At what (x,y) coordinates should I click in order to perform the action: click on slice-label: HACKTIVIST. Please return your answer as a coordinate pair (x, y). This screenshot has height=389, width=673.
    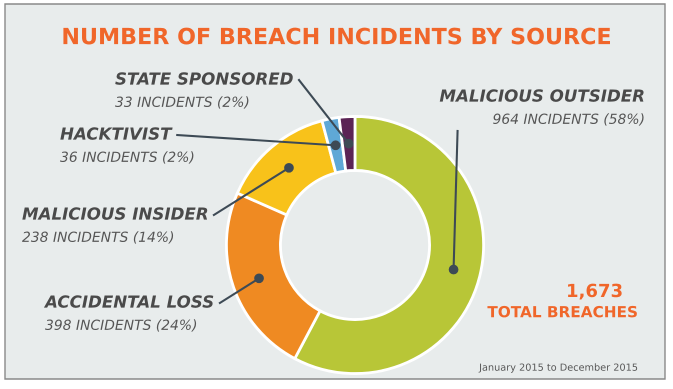
    Looking at the image, I should click on (116, 133).